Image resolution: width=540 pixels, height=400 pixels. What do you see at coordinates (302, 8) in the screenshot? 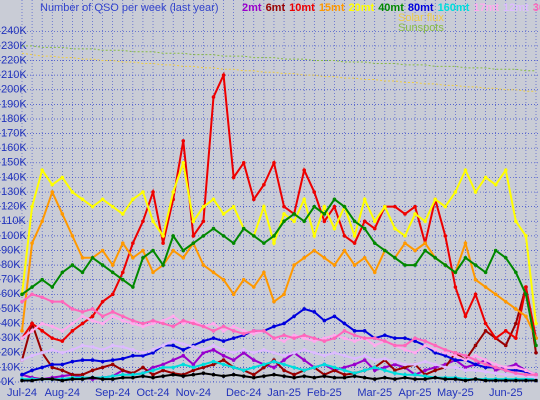
I see `legend-label: 10mt` at bounding box center [302, 8].